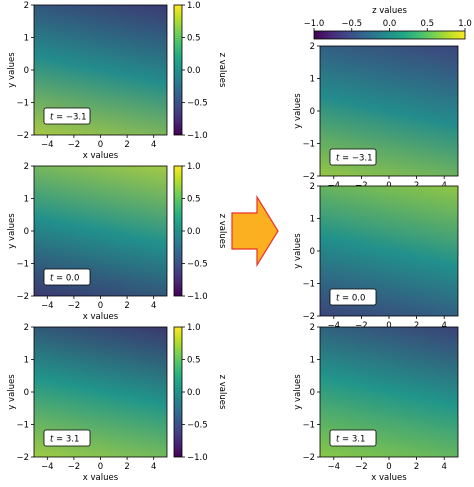  Describe the element at coordinates (388, 23) in the screenshot. I see `shared-colorbar: −1.0 −0.5 0.0 0.5 1.0 z values` at that location.